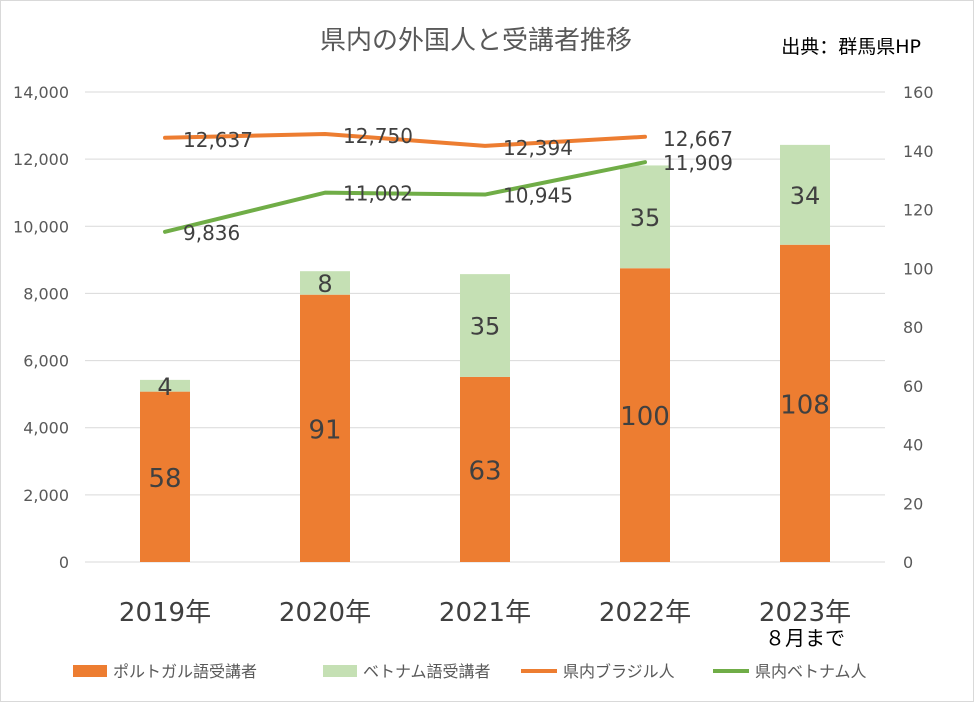  Describe the element at coordinates (619, 671) in the screenshot. I see `legend-label: 県内ブラジル人` at that location.